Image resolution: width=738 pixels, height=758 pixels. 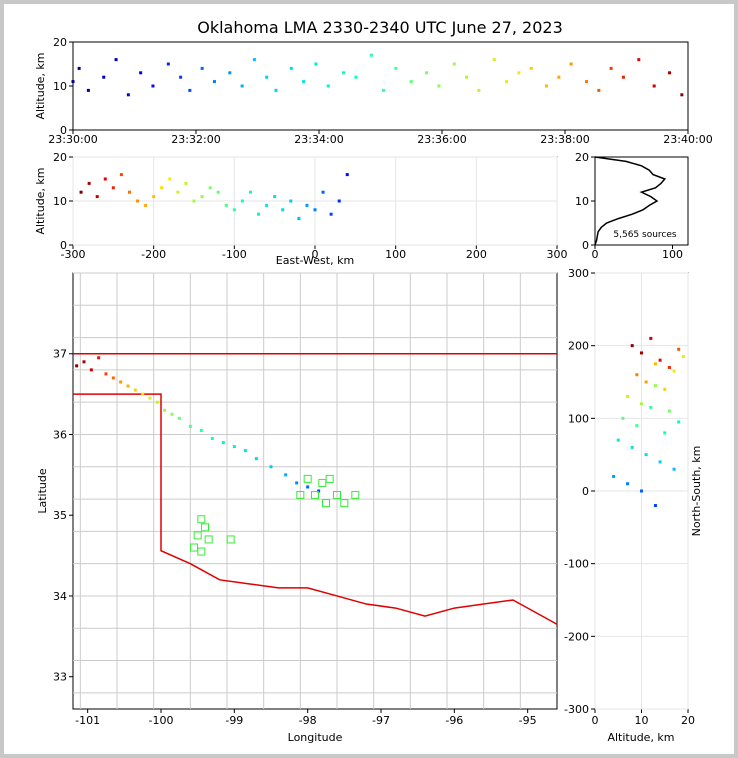 What do you see at coordinates (318, 139) in the screenshot?
I see `time-height-x-tick-label: 23:34:00` at bounding box center [318, 139].